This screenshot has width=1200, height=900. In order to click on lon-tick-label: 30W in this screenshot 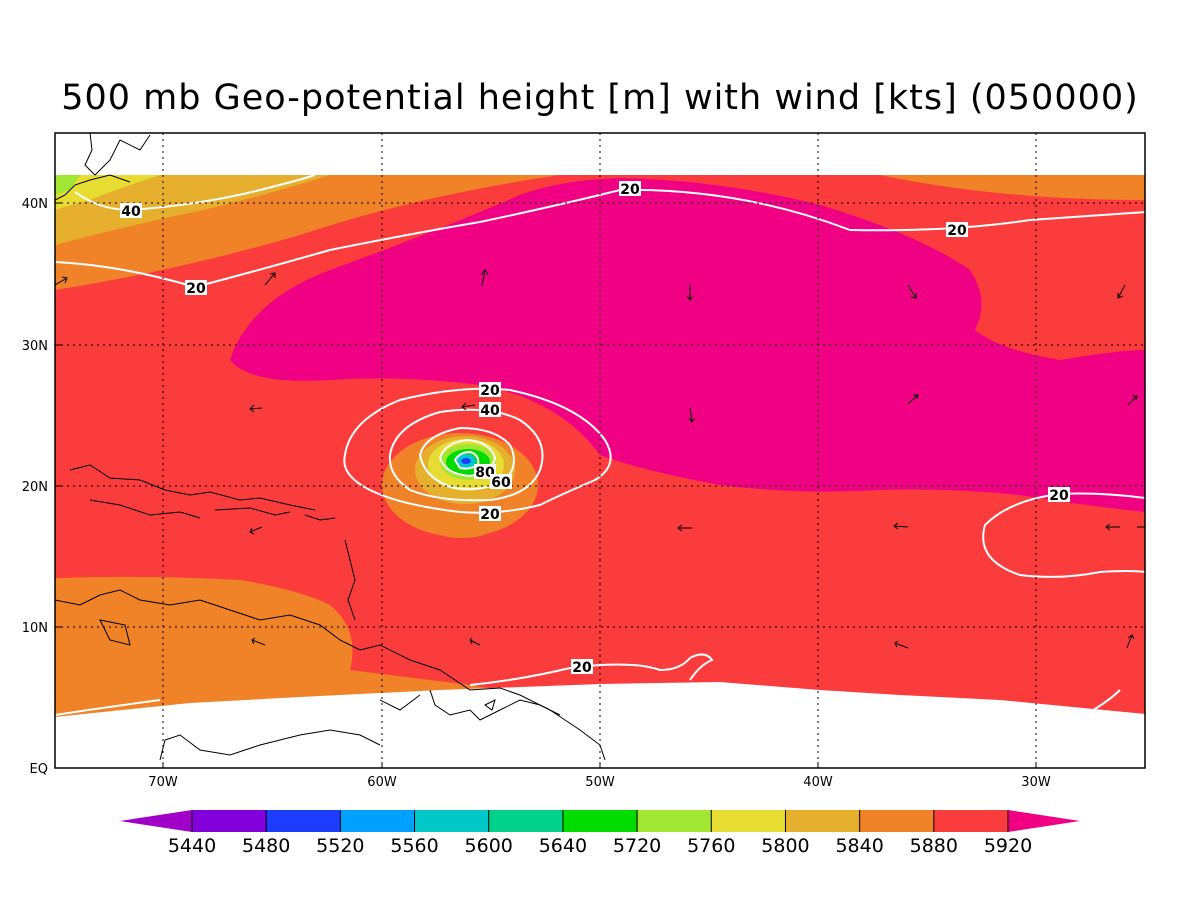, I will do `click(1036, 782)`.